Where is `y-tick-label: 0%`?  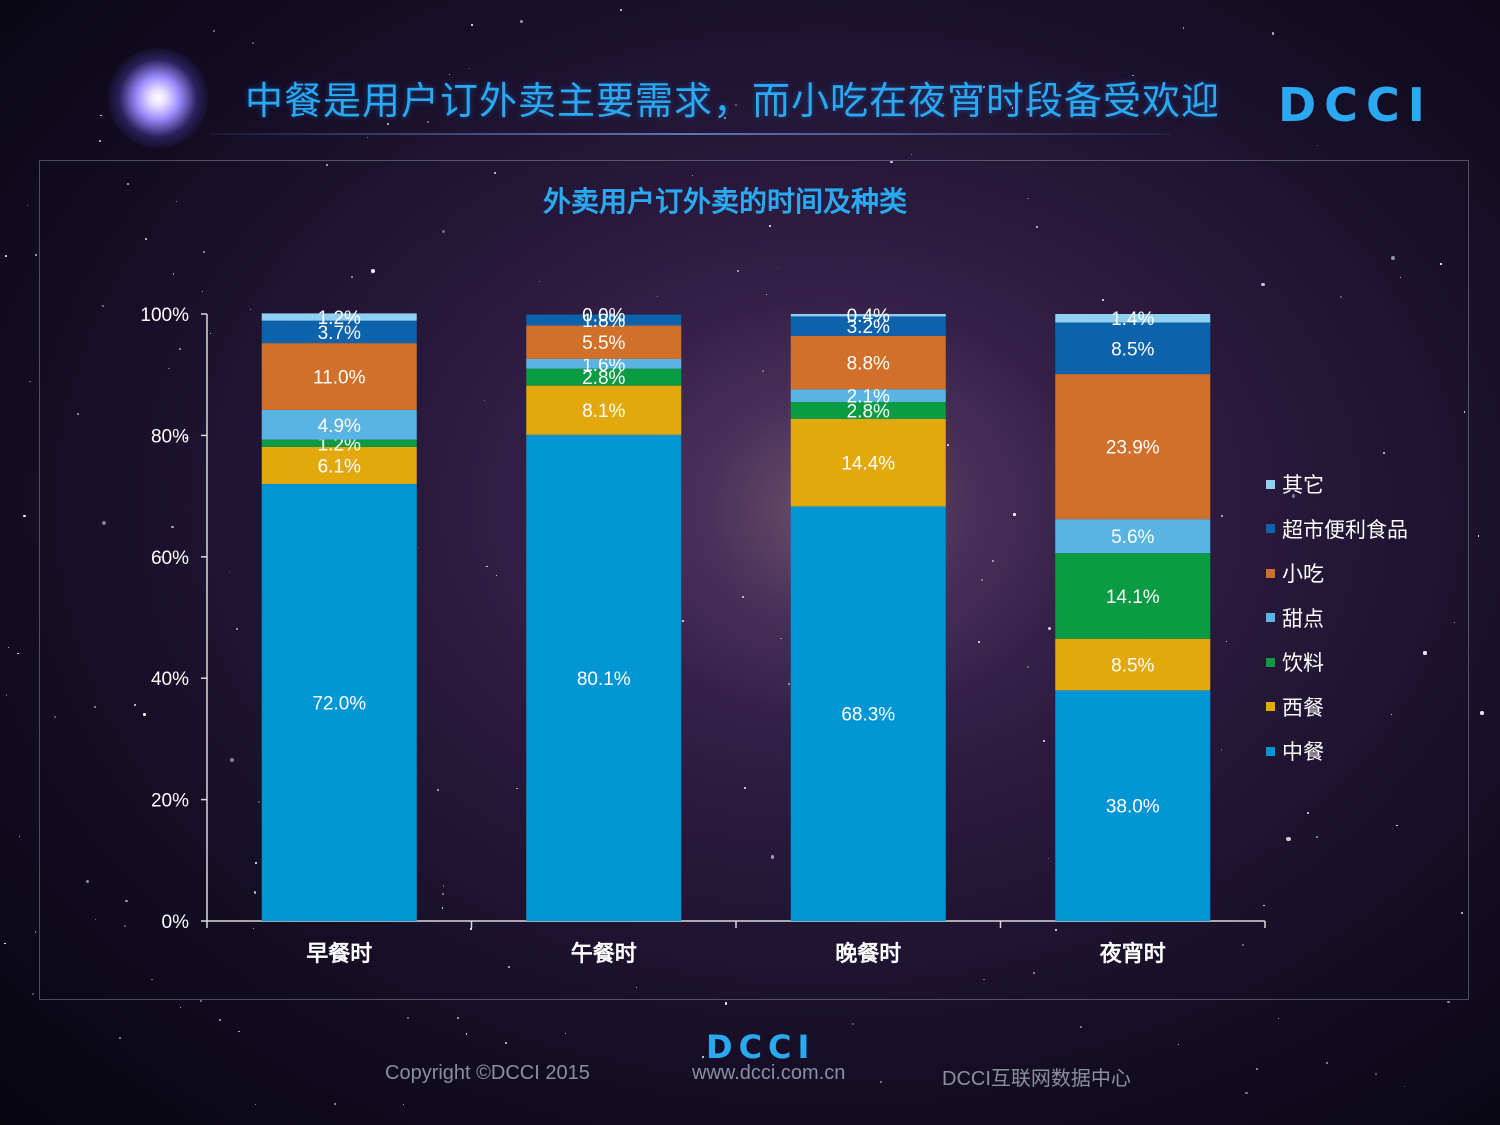
y-tick-label: 0% is located at coordinates (176, 922).